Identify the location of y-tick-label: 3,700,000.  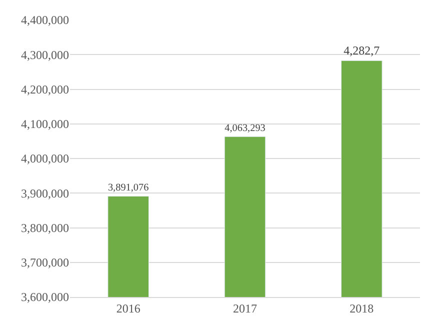
(45, 263).